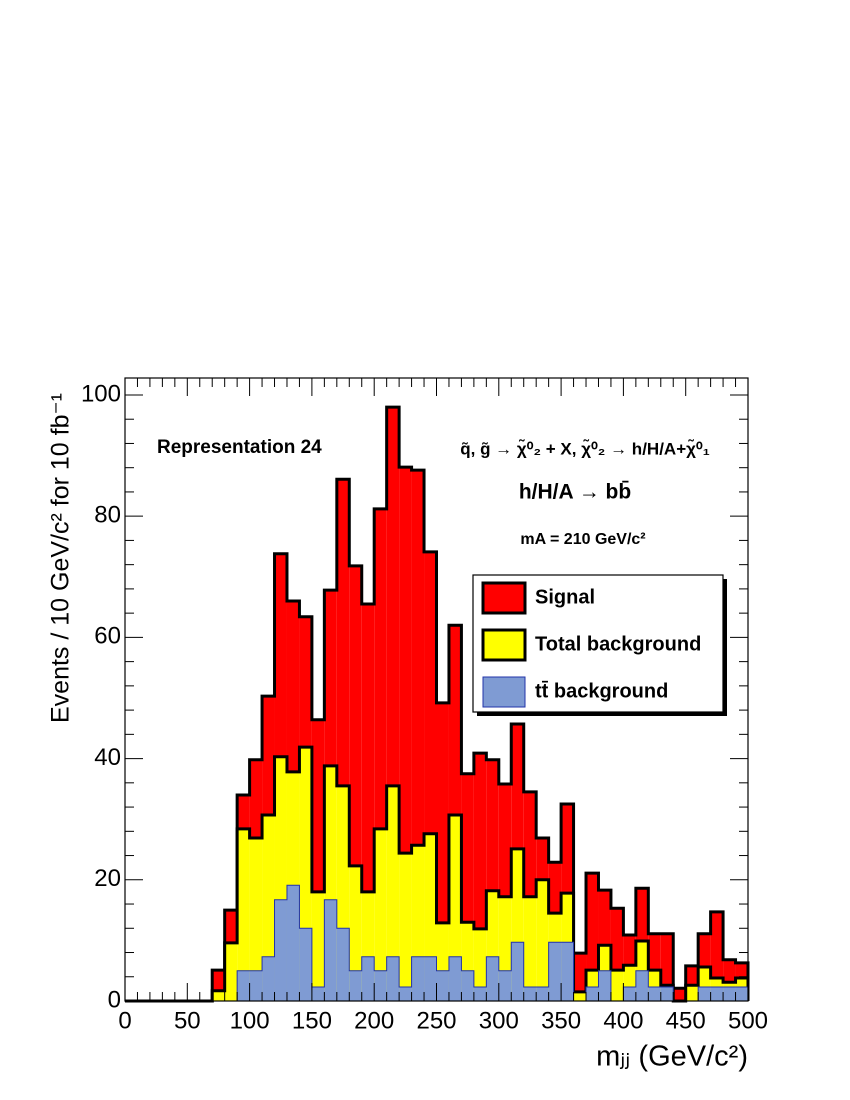 This screenshot has width=850, height=1100. What do you see at coordinates (187, 1020) in the screenshot?
I see `x-tick-label: 50` at bounding box center [187, 1020].